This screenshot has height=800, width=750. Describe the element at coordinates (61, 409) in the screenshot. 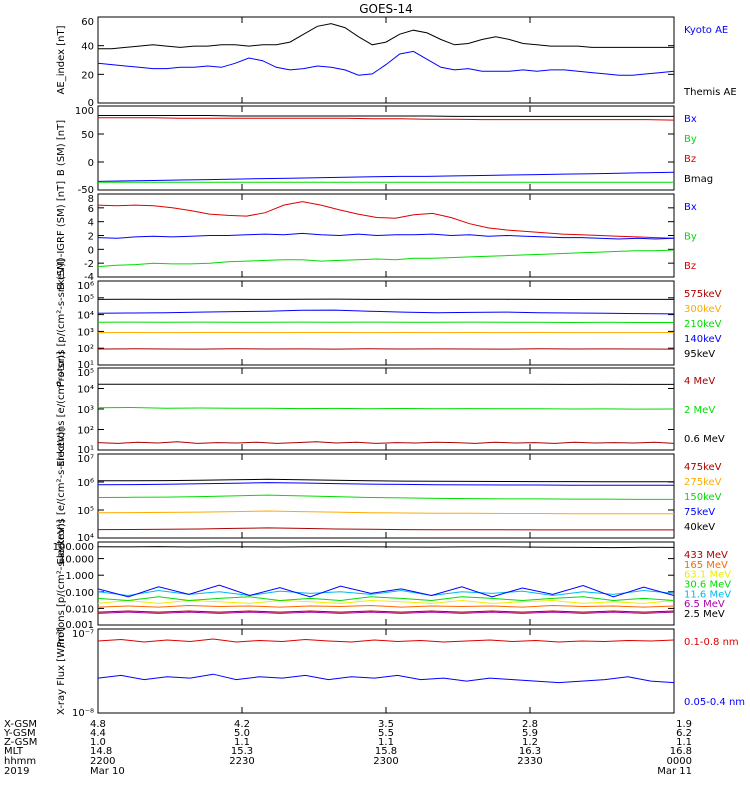

I see `y-axis-label: Electrons [e/(cm²-s-sr)]` at that location.